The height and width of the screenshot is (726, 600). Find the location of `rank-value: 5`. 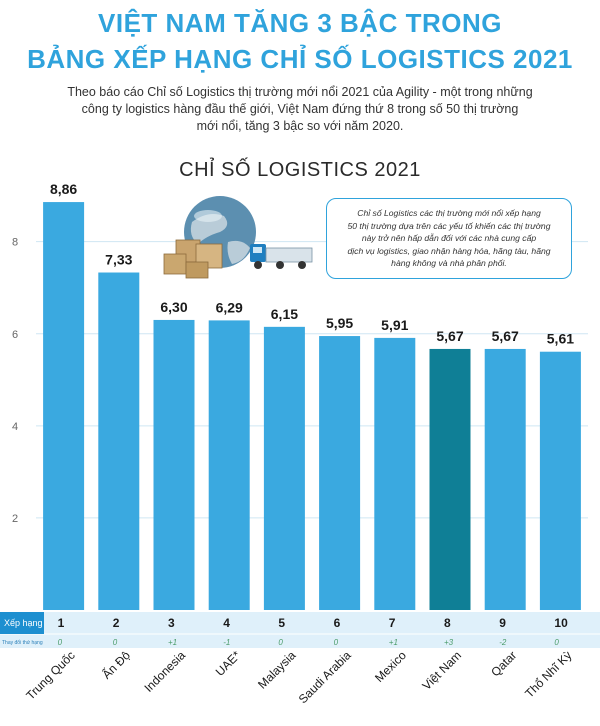

rank-value: 5 is located at coordinates (281, 623).